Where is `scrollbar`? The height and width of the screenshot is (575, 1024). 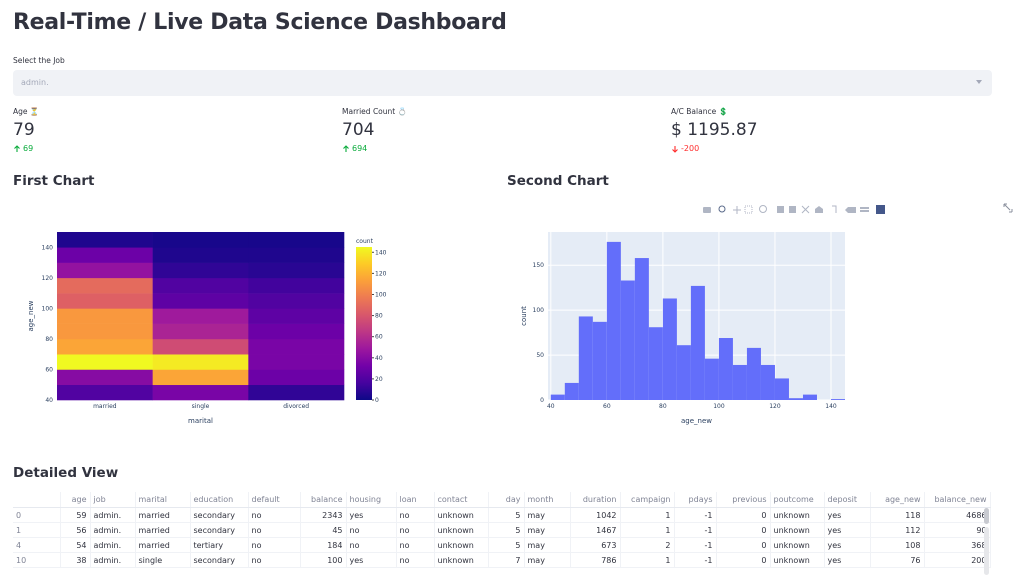
scrollbar is located at coordinates (986, 516).